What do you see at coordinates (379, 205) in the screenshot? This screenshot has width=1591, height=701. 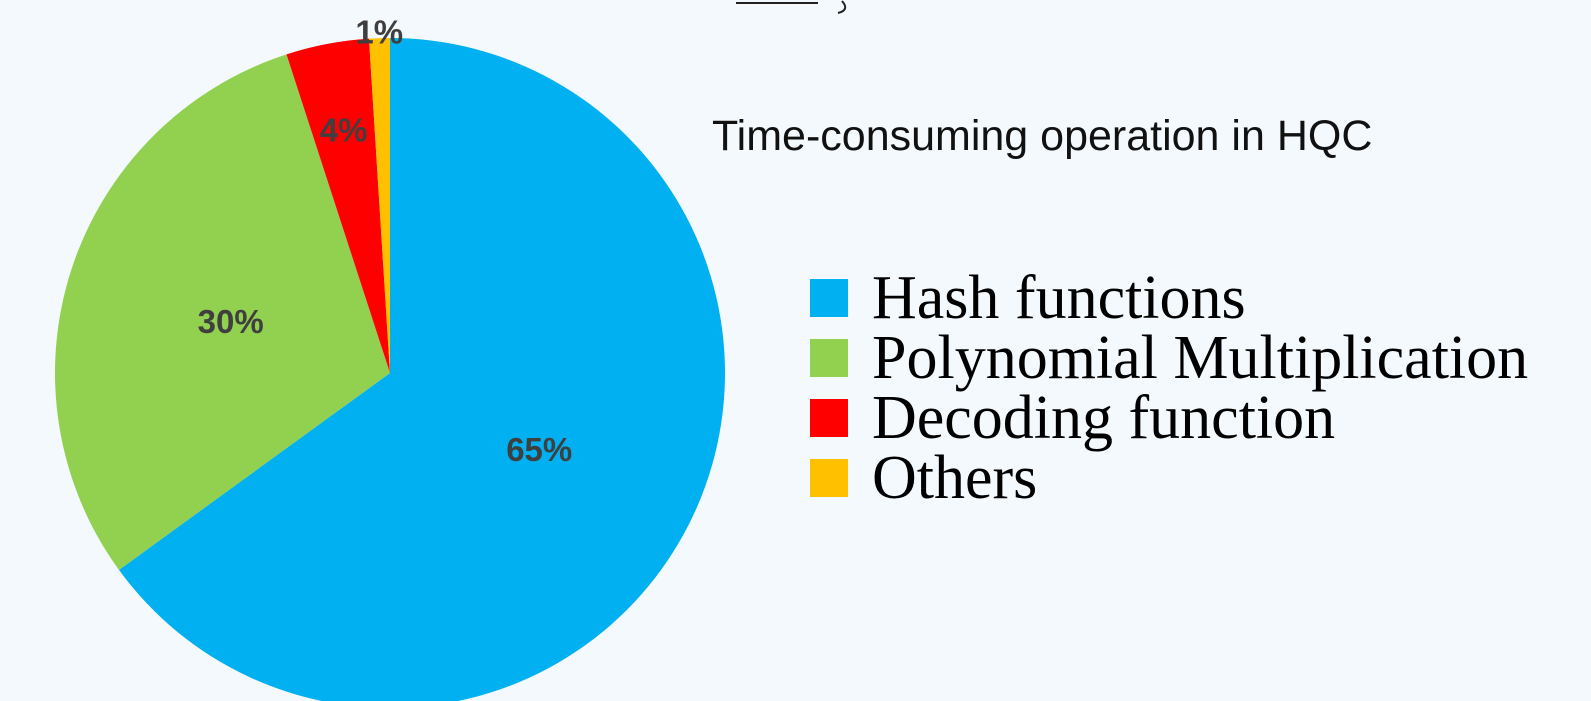 I see `pie-slice-others` at bounding box center [379, 205].